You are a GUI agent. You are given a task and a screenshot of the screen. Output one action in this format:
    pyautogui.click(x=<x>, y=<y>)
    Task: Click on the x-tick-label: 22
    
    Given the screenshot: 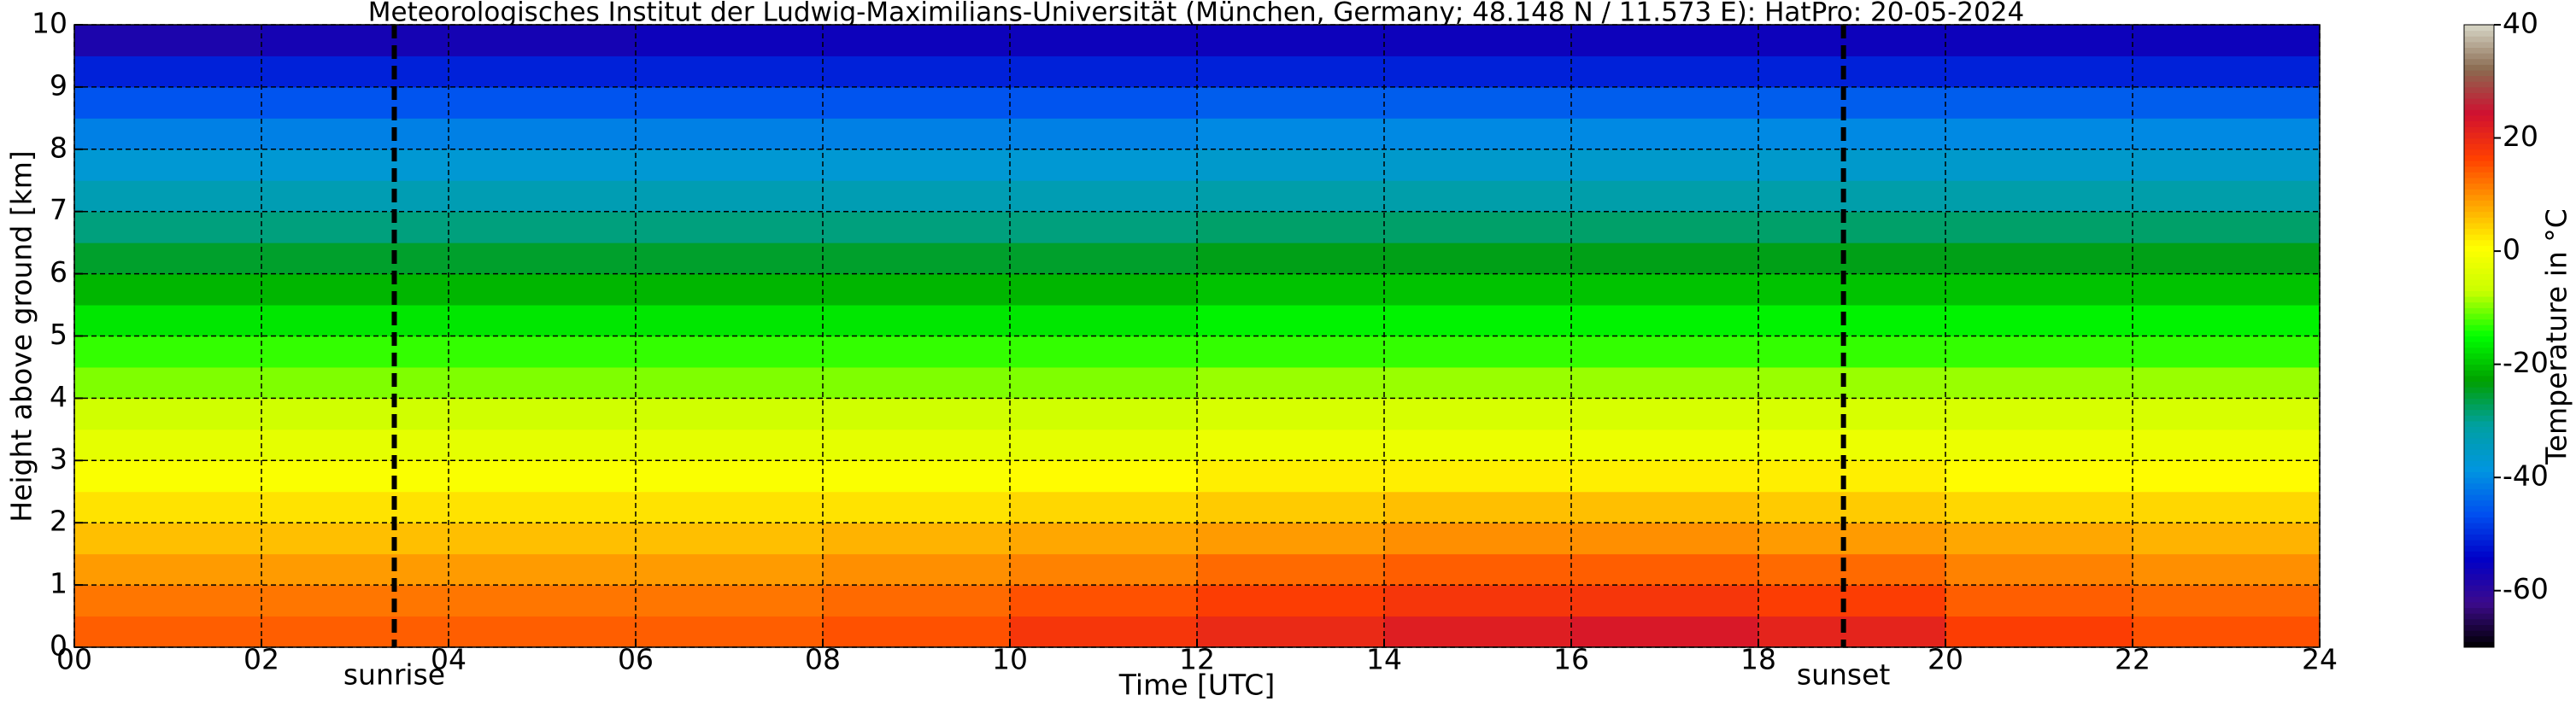 What is the action you would take?
    pyautogui.click(x=2133, y=659)
    